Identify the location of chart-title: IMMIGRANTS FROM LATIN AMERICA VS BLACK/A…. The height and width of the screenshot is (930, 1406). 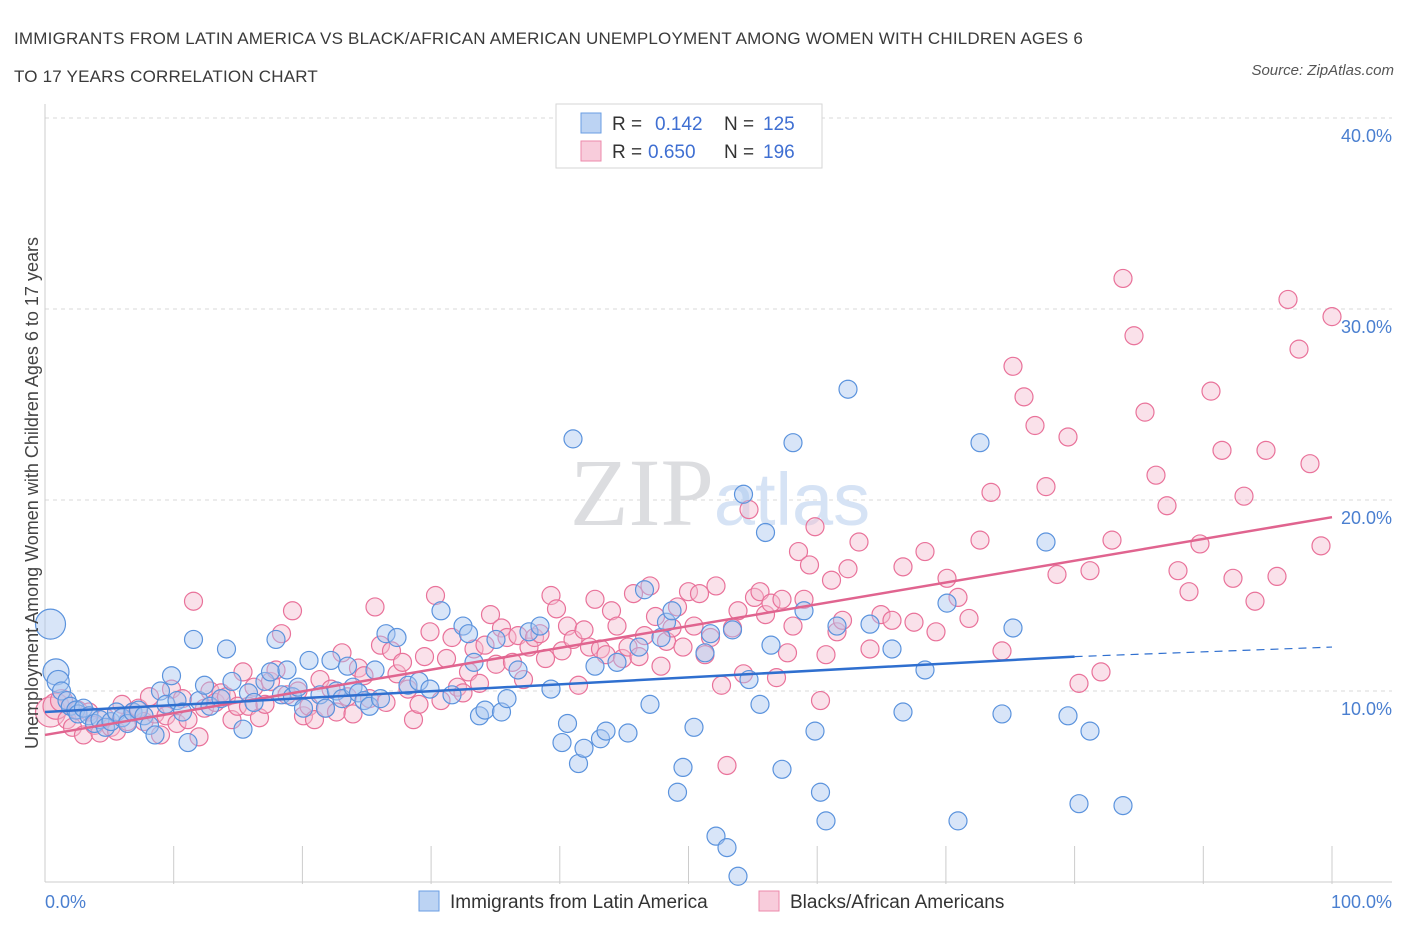
(614, 58).